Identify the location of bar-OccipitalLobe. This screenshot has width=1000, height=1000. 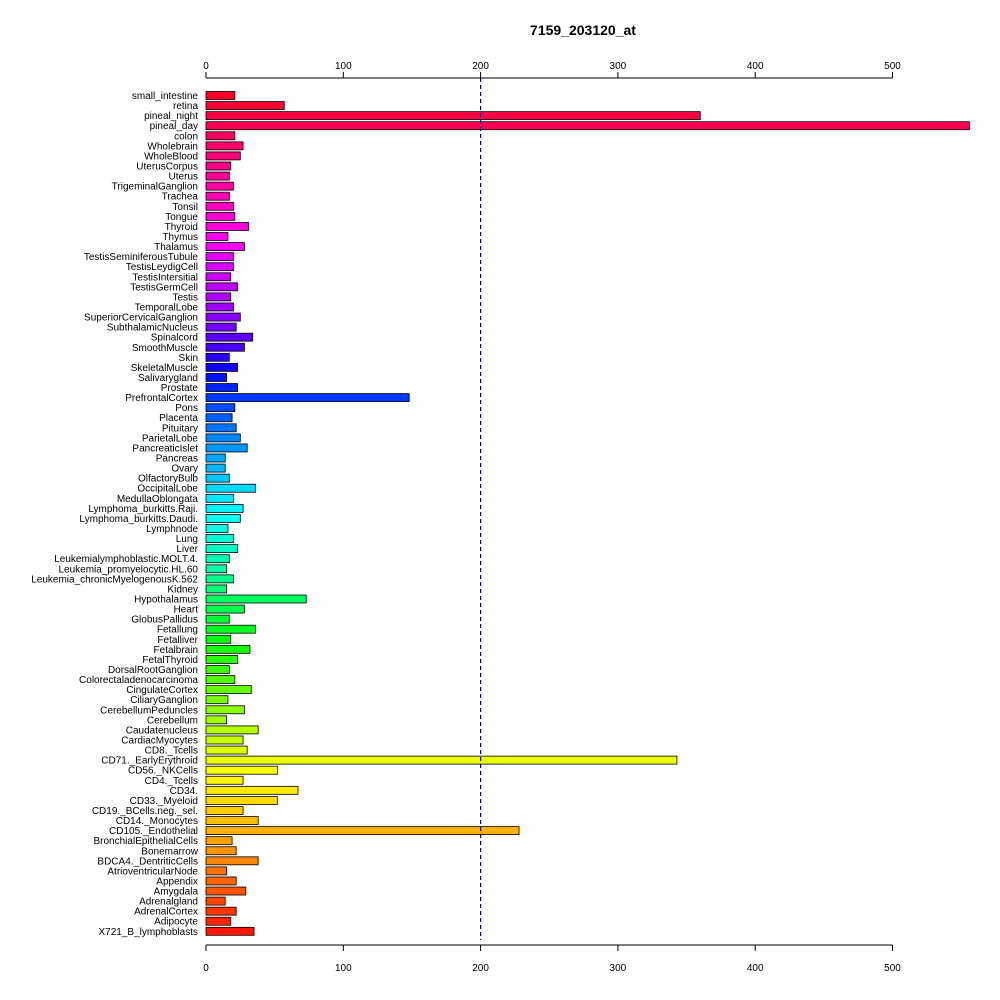
(230, 488).